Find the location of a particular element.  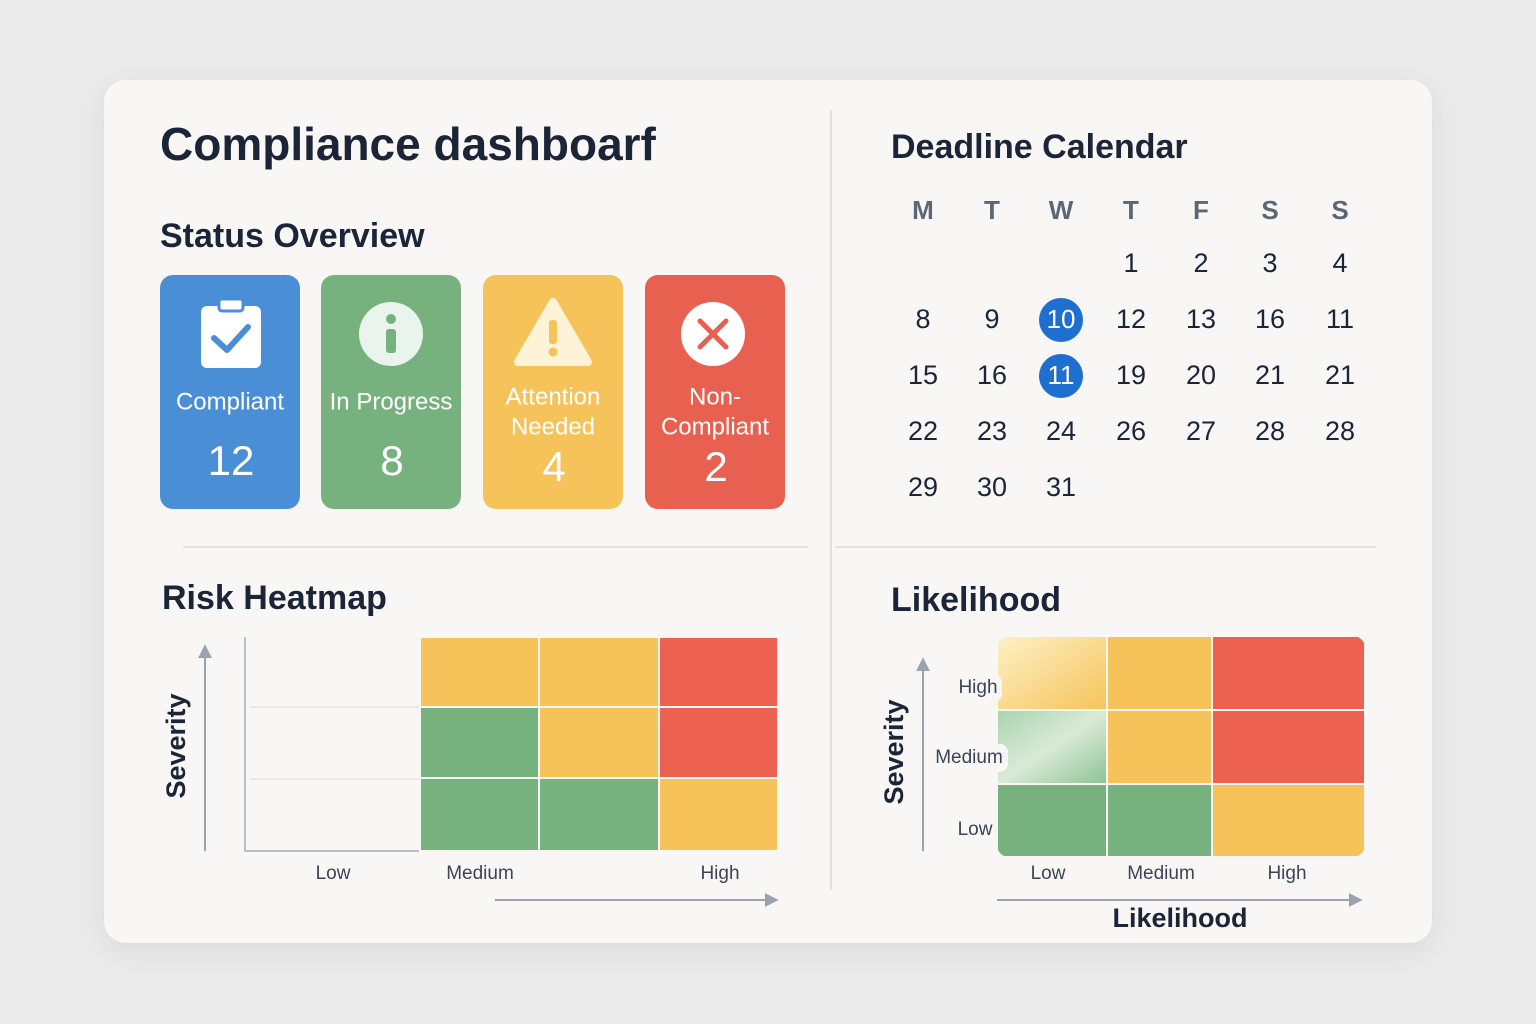

icon-info is located at coordinates (391, 334).